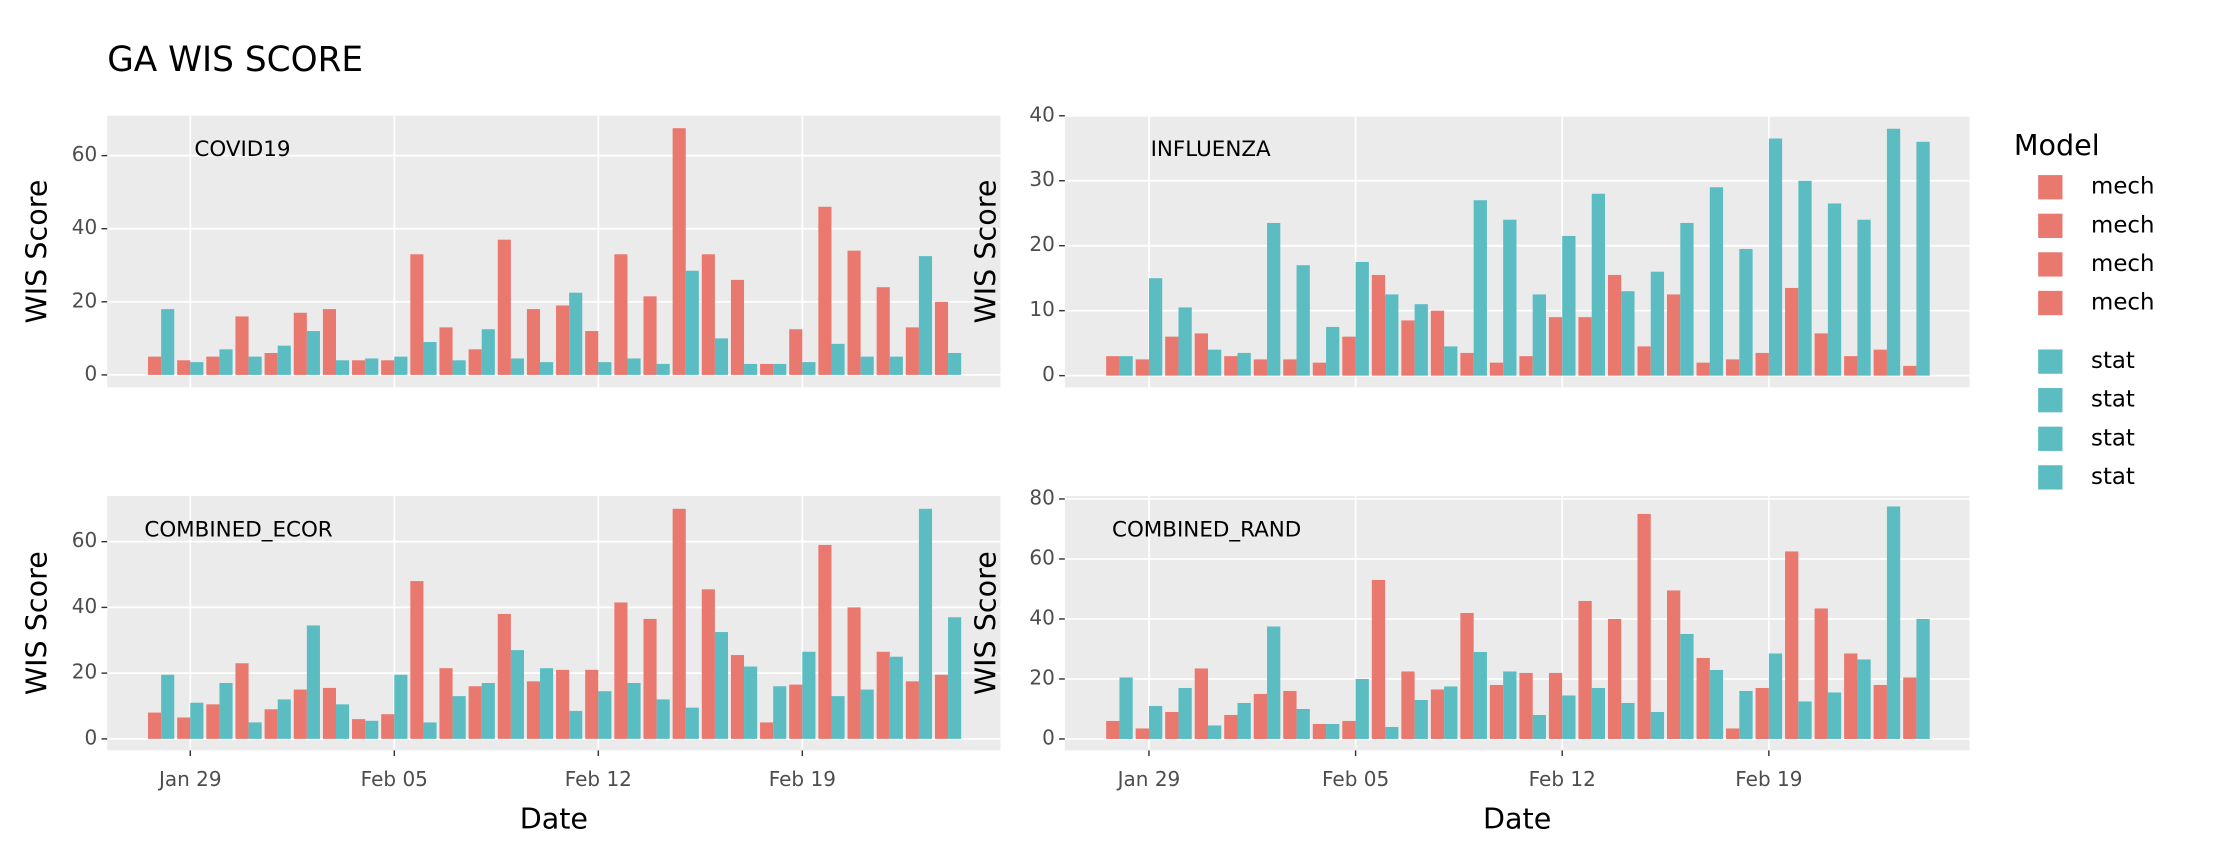  I want to click on y-tick-label: 10, so click(1041, 309).